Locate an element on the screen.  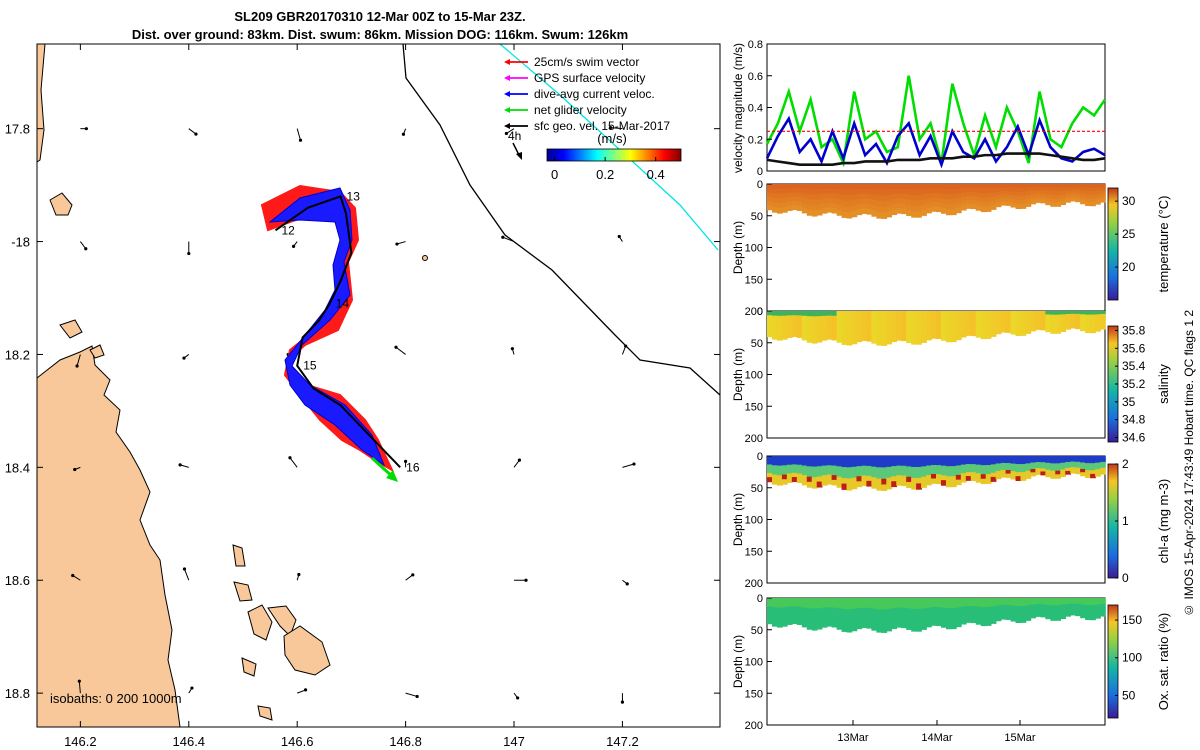
section-colorbar-tick-label: 35.2 is located at coordinates (1134, 384).